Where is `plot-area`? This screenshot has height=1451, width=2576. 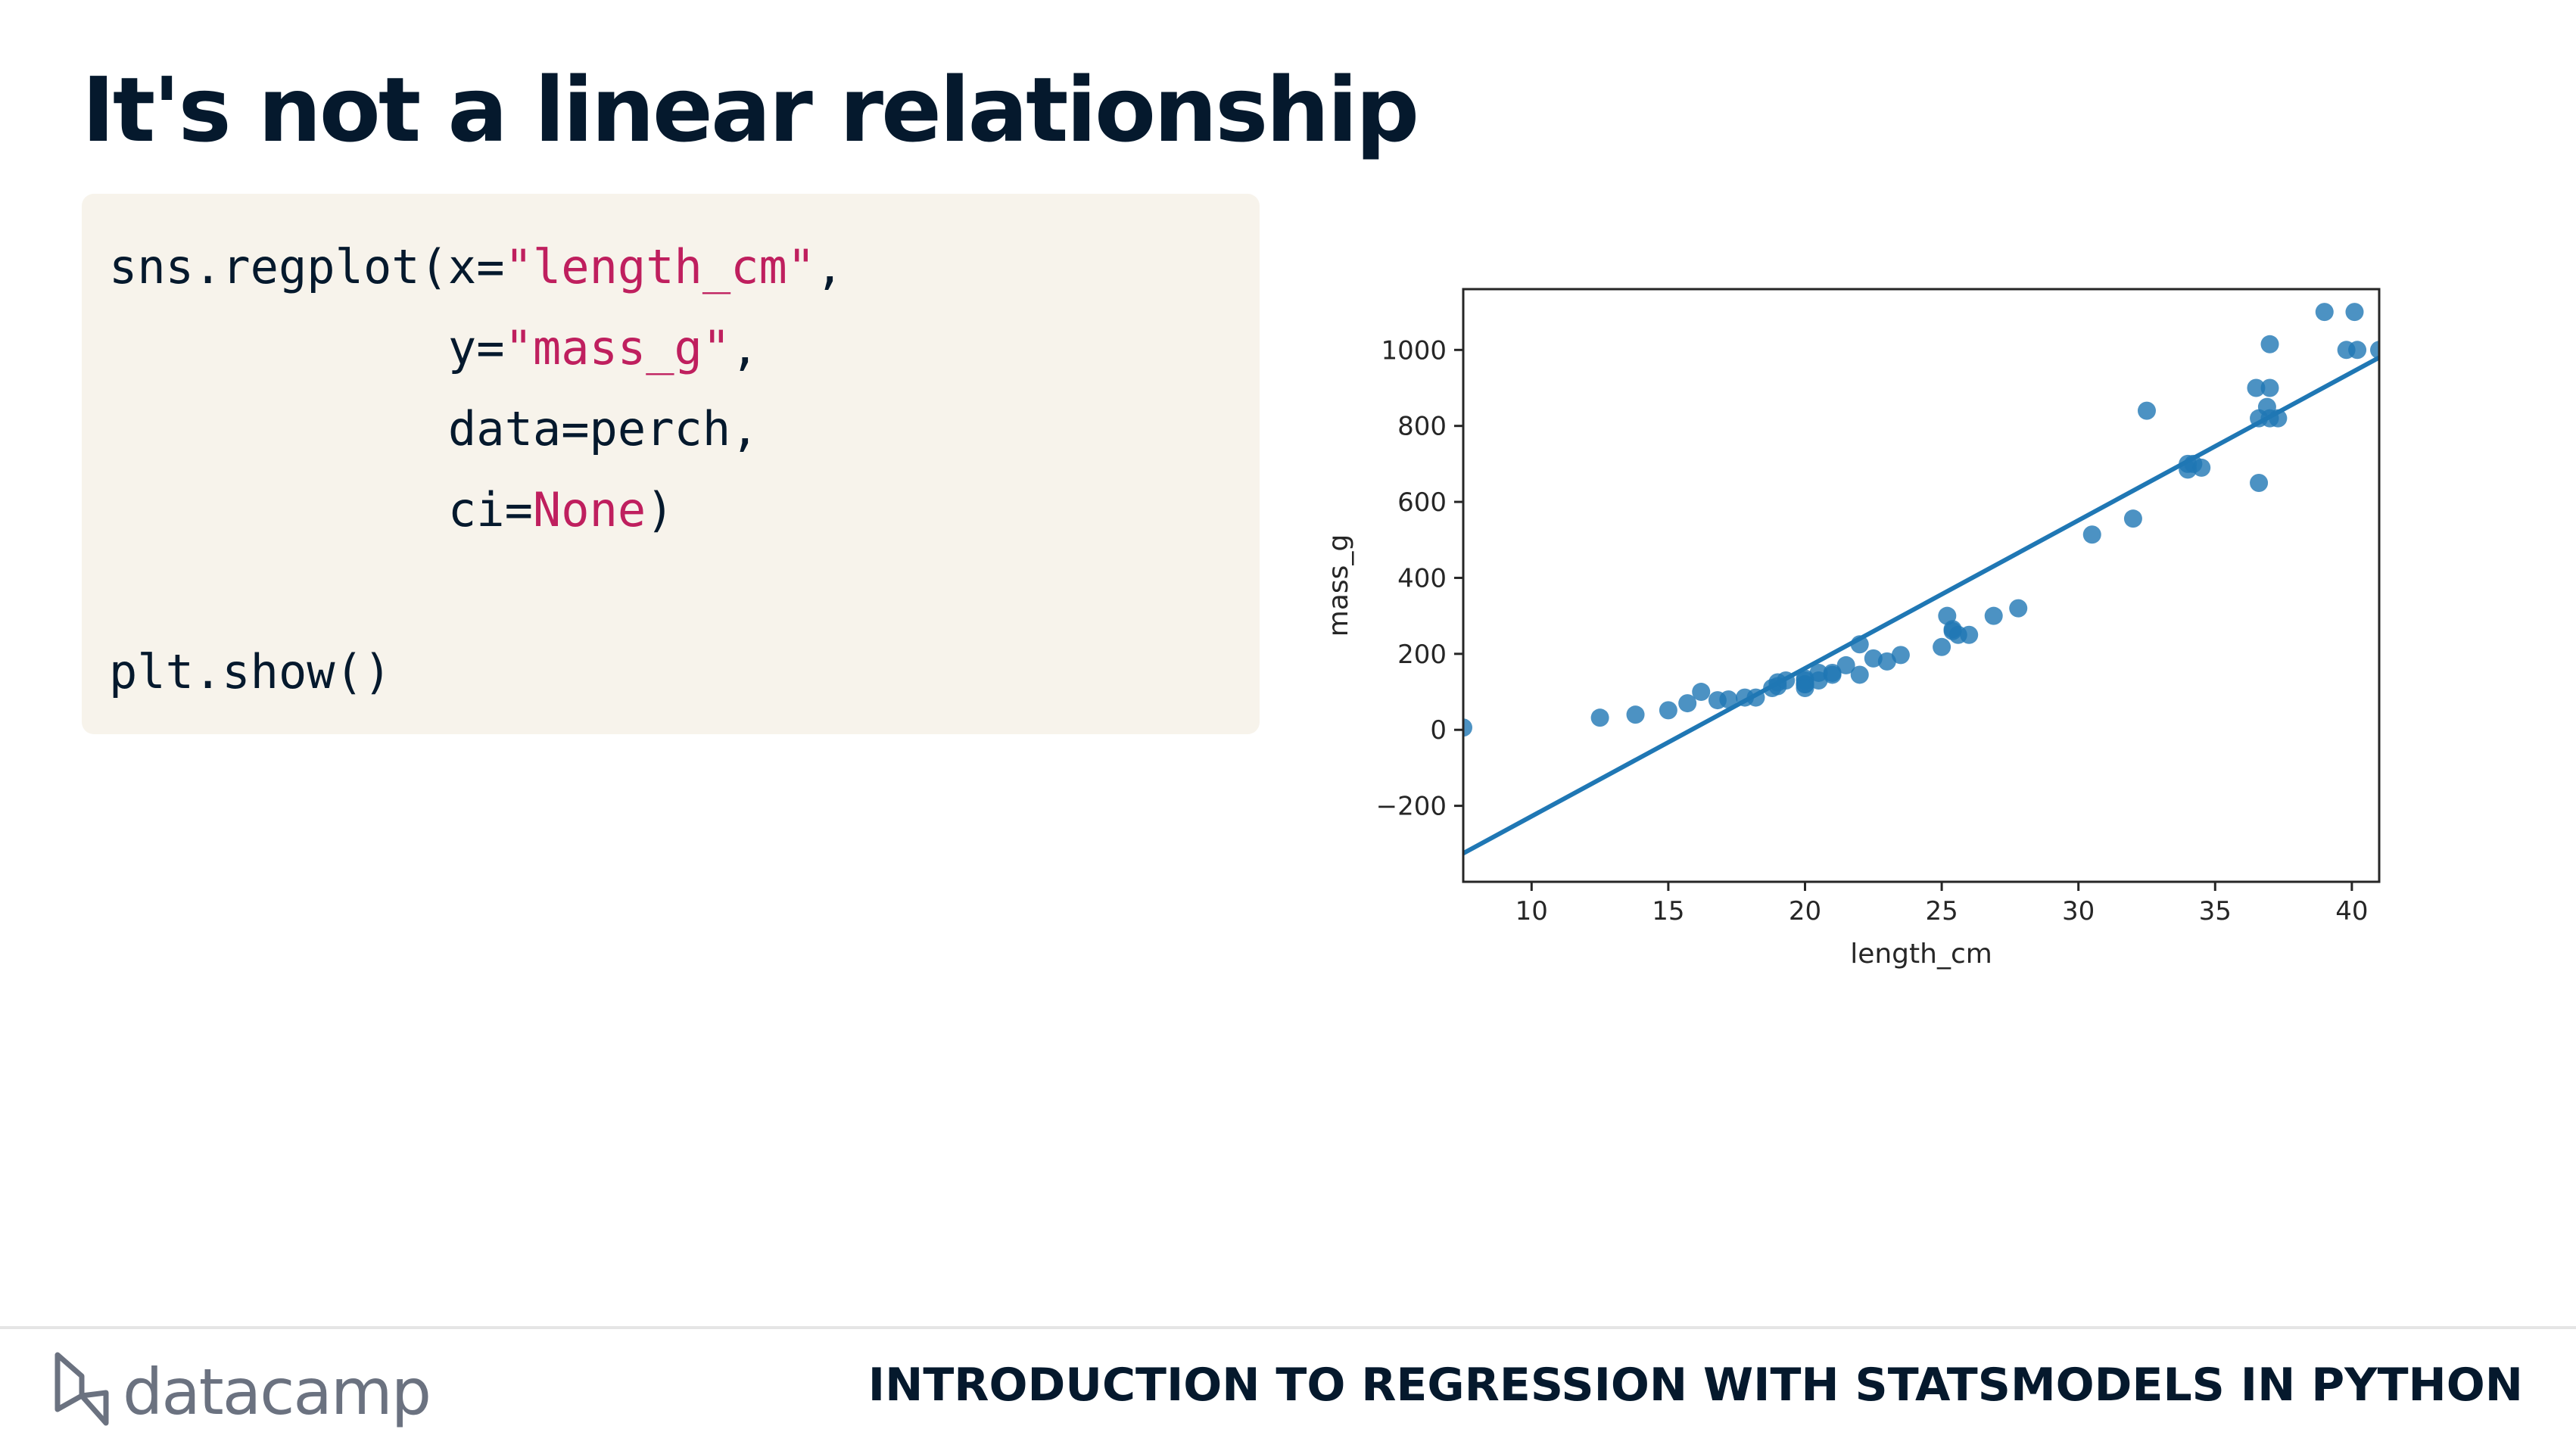 plot-area is located at coordinates (1921, 579).